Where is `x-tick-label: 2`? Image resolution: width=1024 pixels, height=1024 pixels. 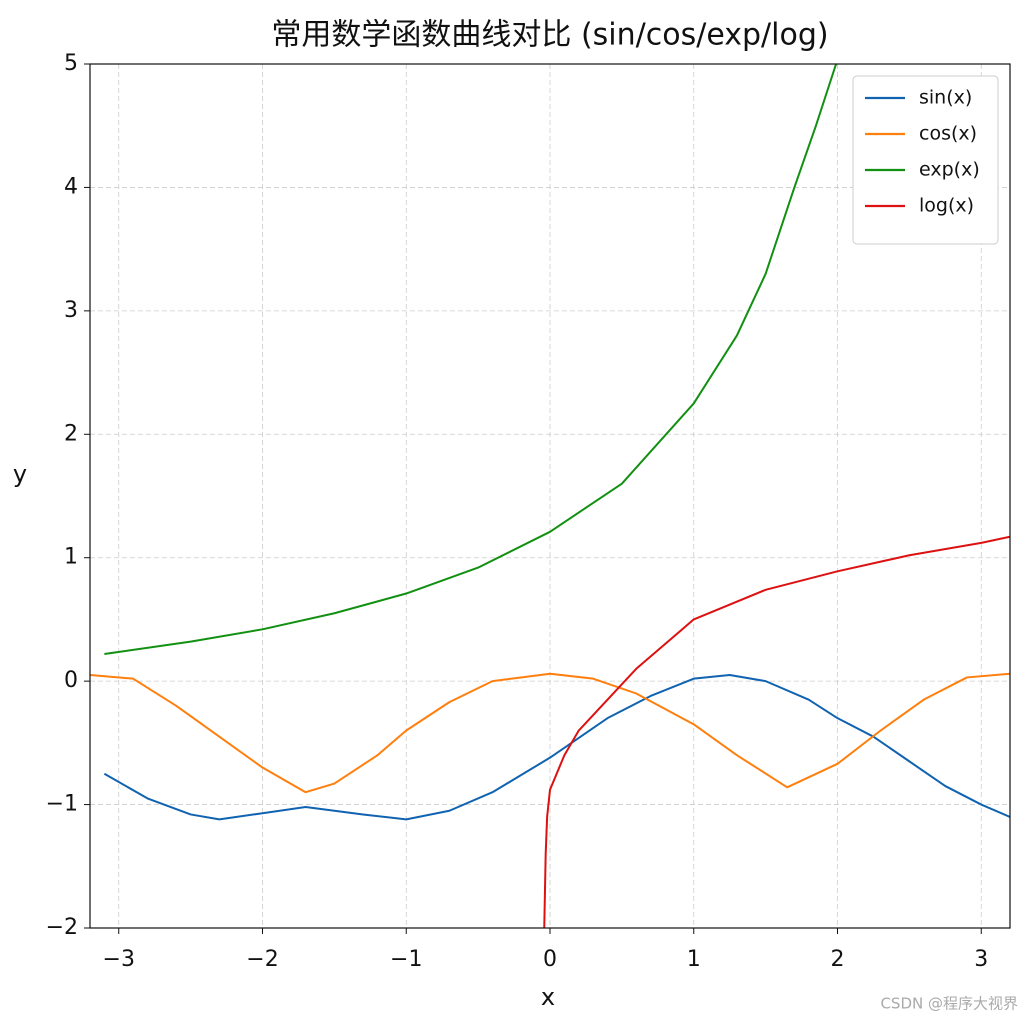 x-tick-label: 2 is located at coordinates (838, 959).